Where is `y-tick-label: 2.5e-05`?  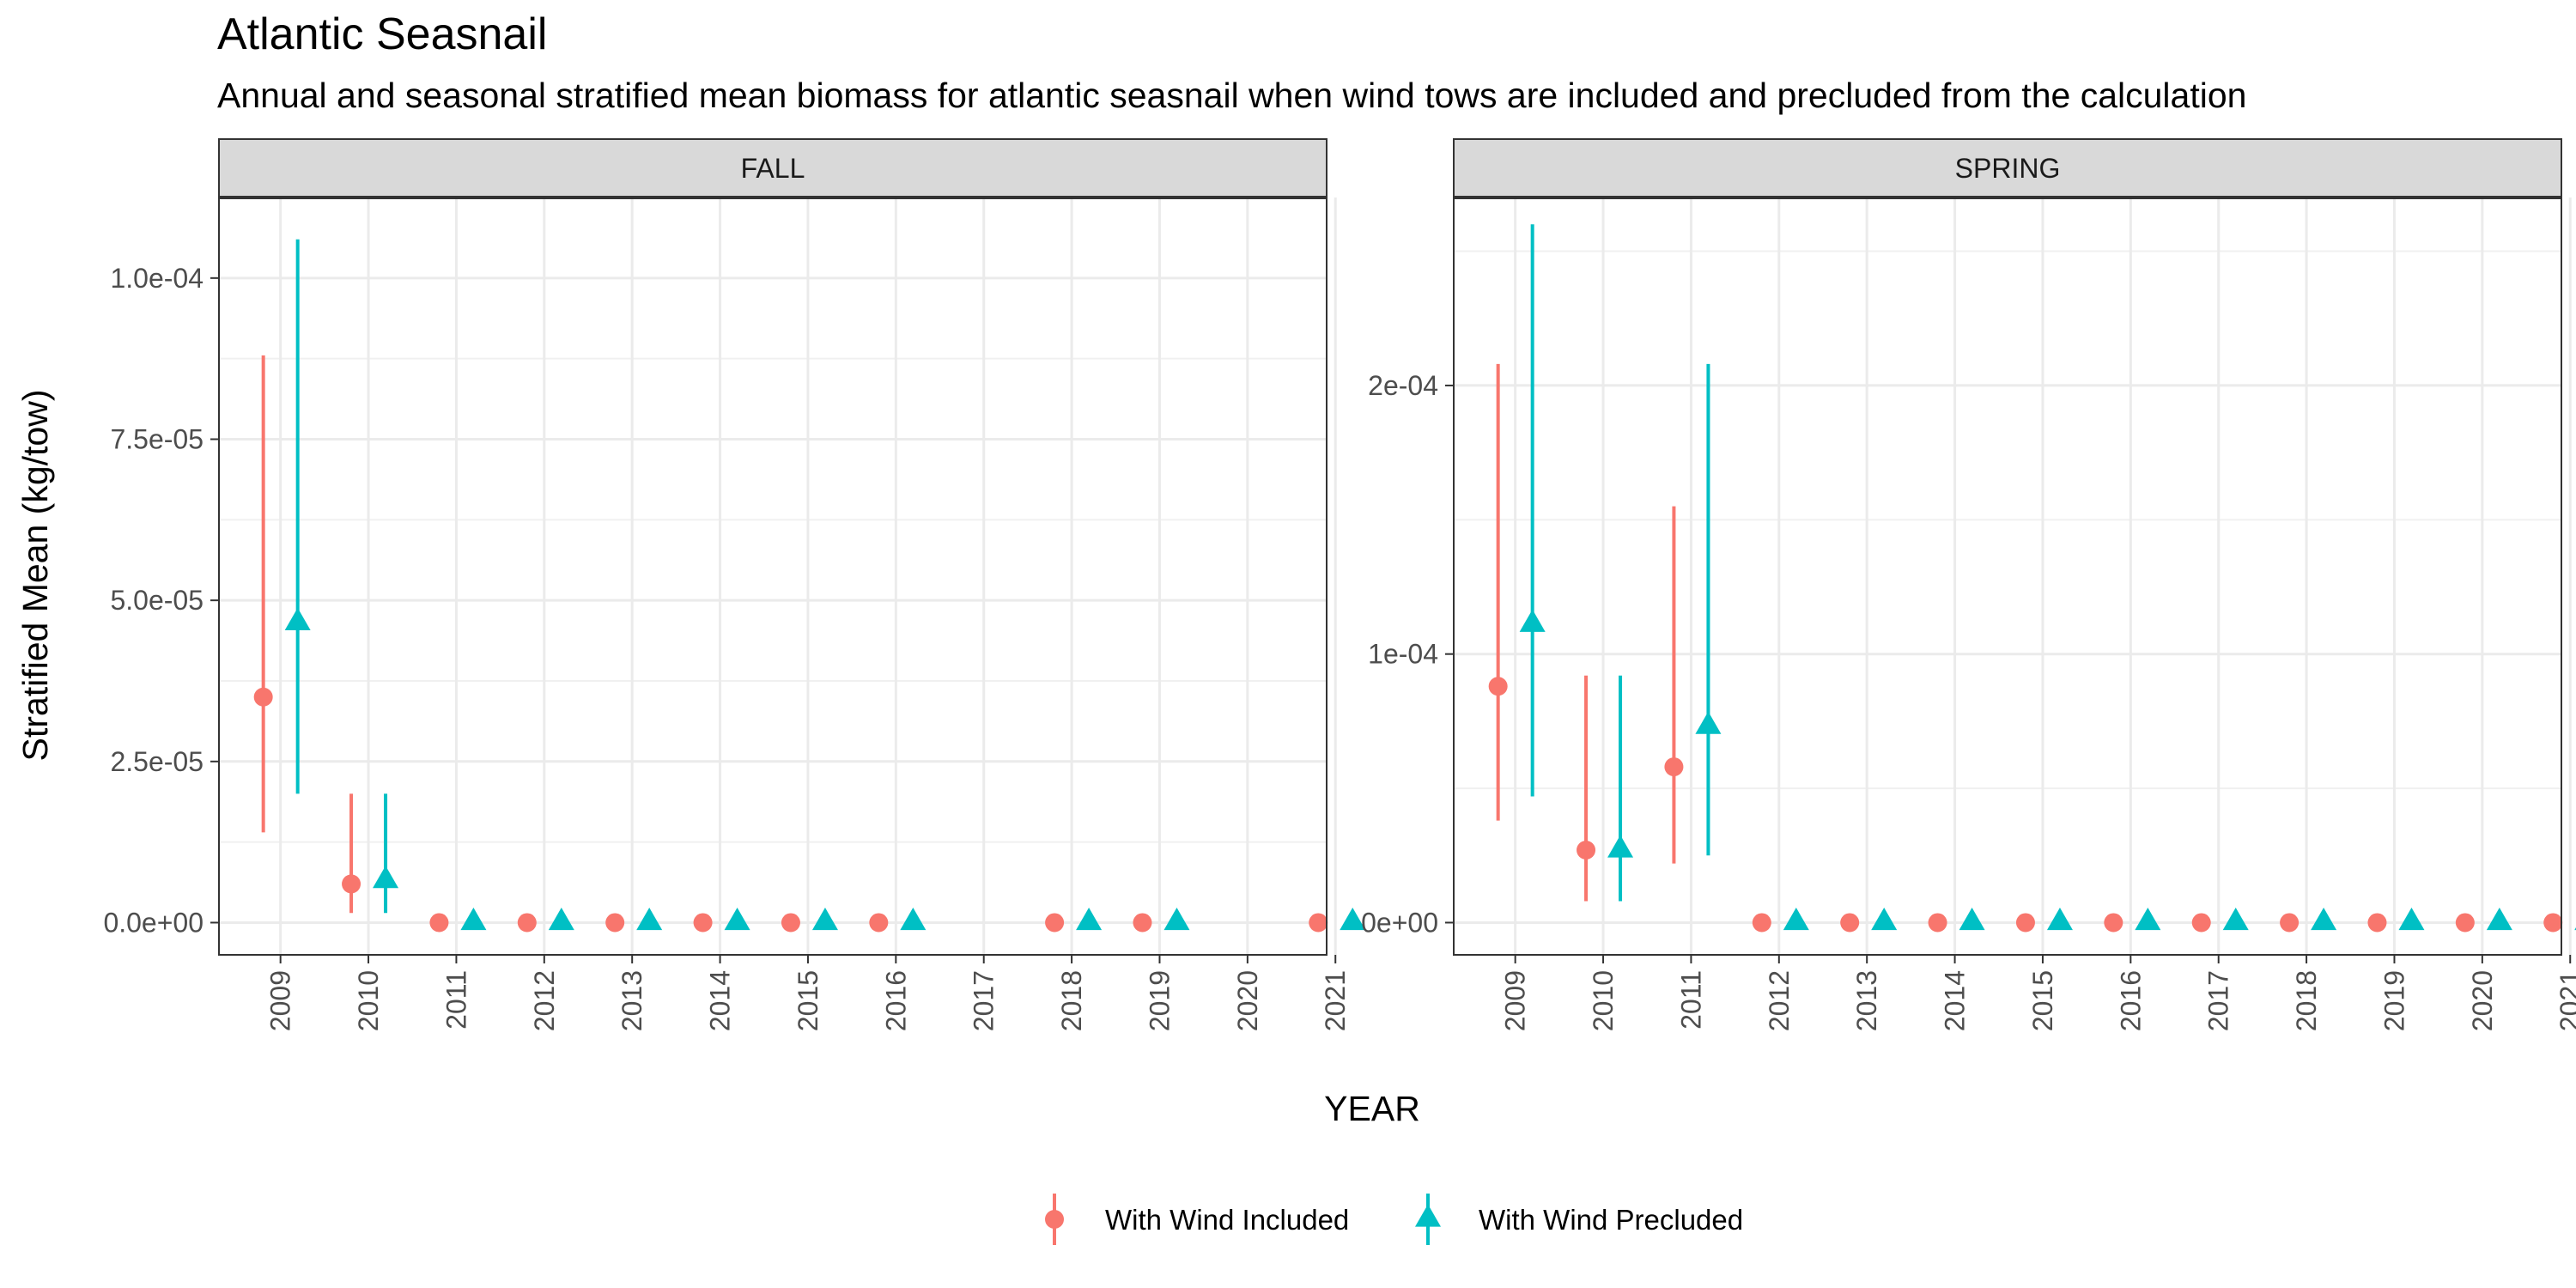 y-tick-label: 2.5e-05 is located at coordinates (157, 761).